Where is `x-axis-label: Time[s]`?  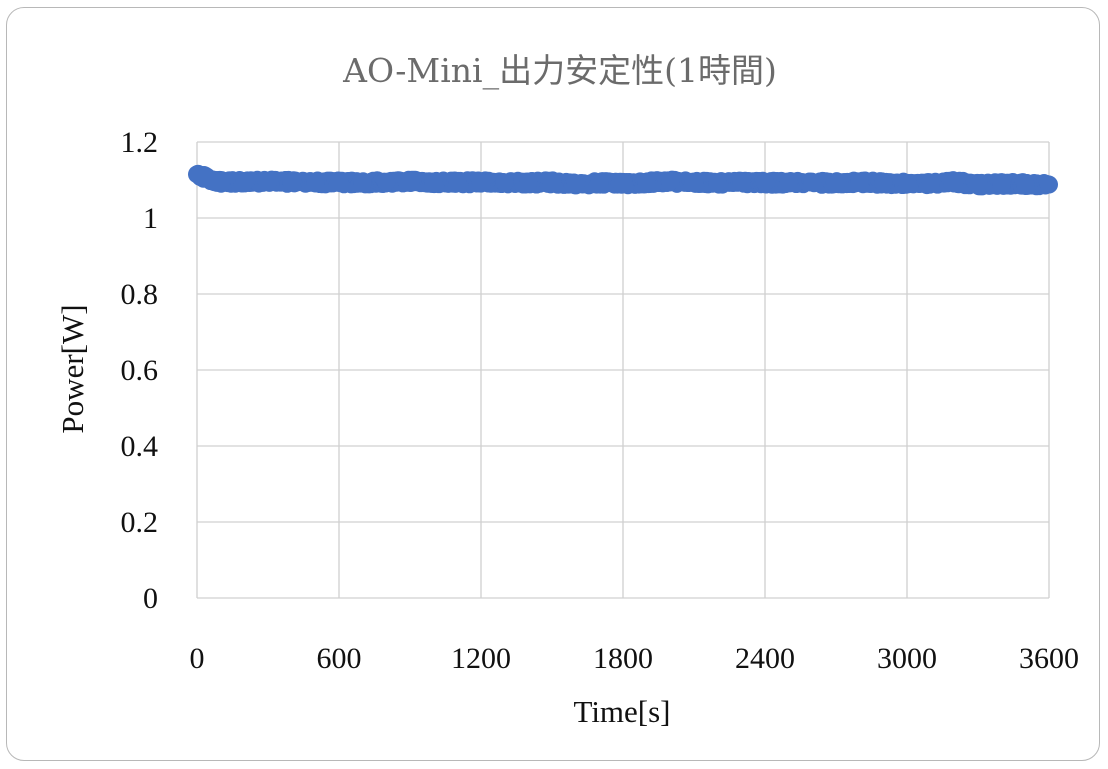
x-axis-label: Time[s] is located at coordinates (621, 711).